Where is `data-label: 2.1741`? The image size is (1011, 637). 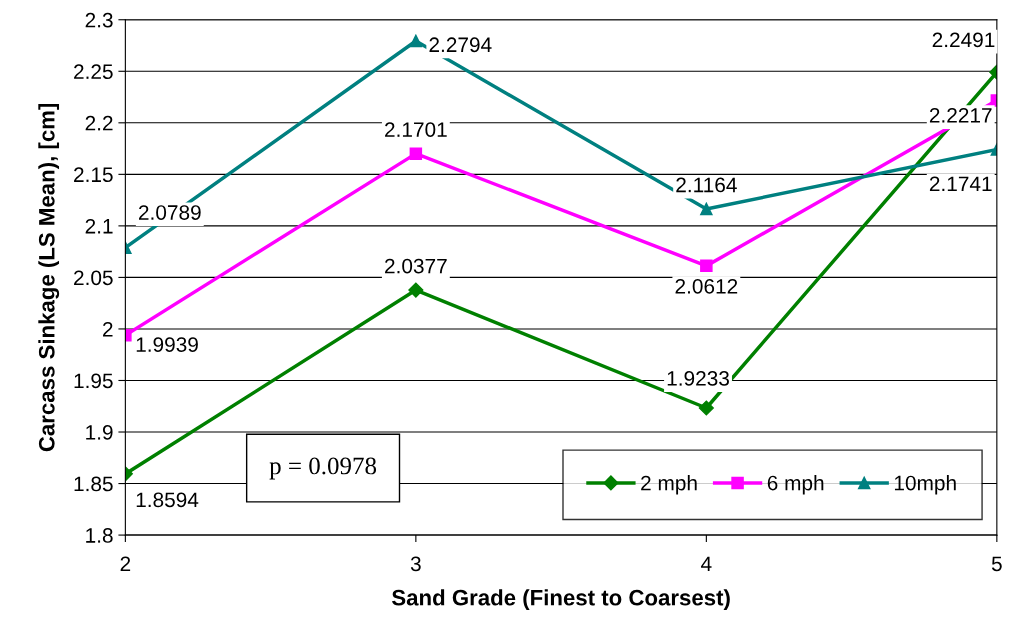
data-label: 2.1741 is located at coordinates (960, 184).